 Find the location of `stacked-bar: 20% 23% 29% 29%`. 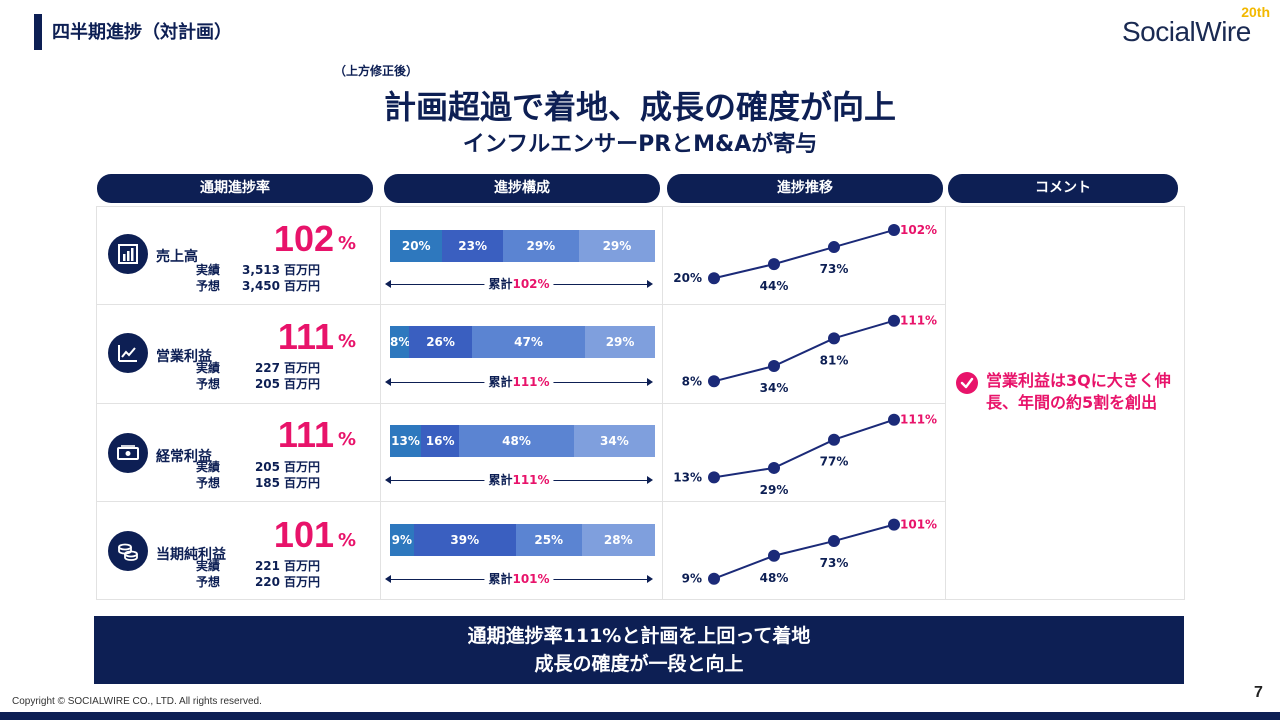

stacked-bar: 20% 23% 29% 29% is located at coordinates (522, 246).